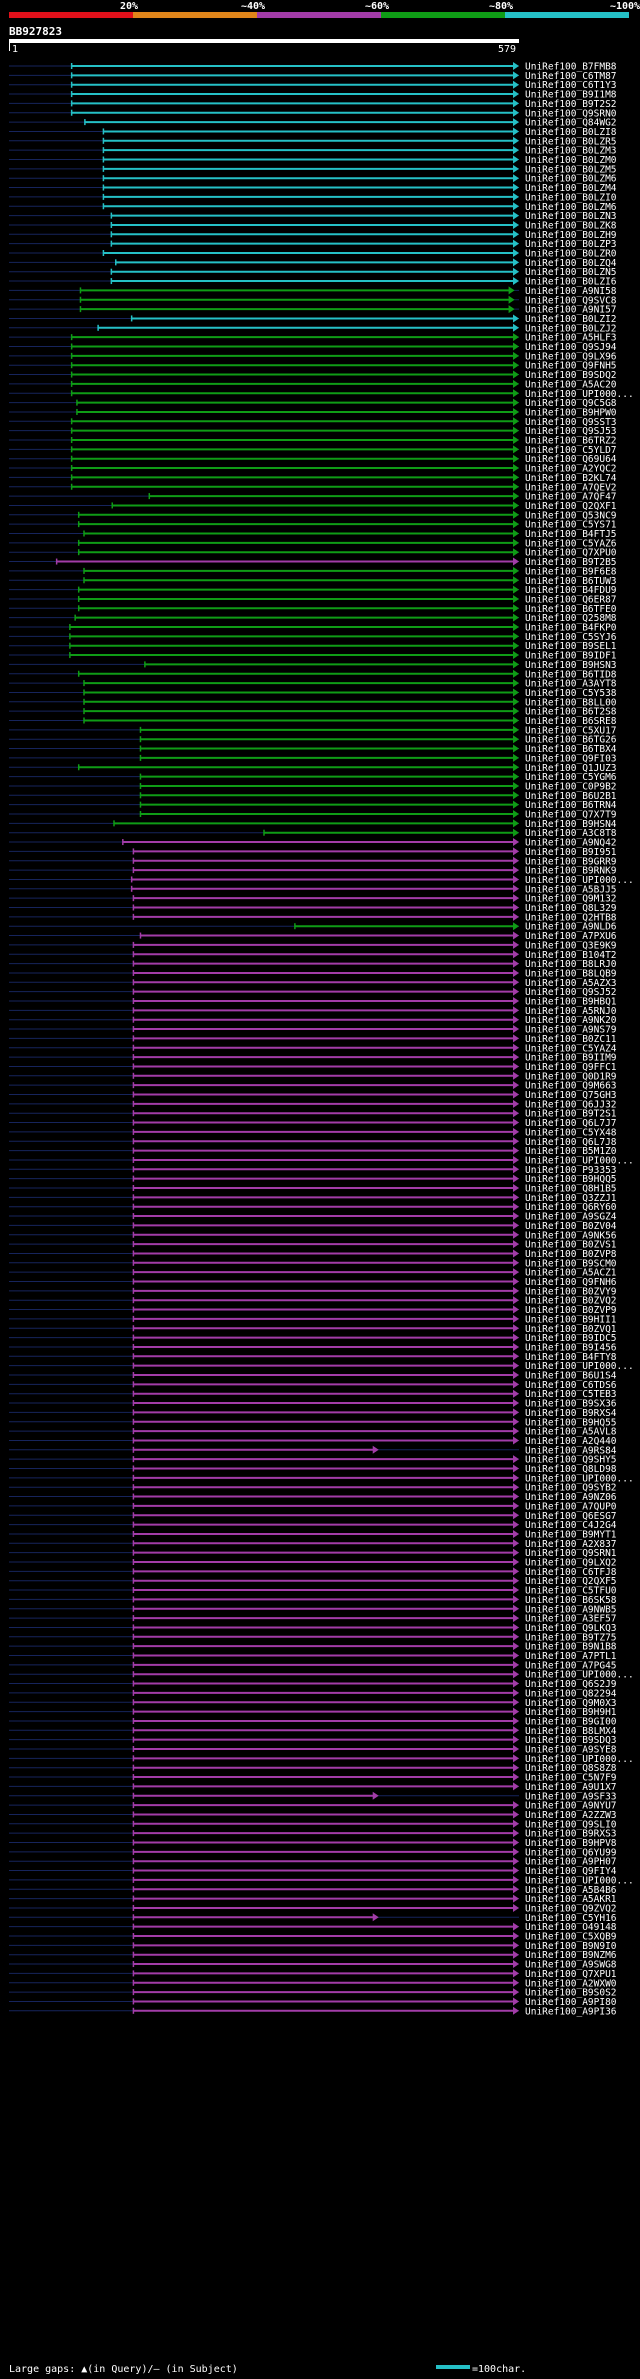 The height and width of the screenshot is (2379, 640). Describe the element at coordinates (313, 1226) in the screenshot. I see `hit-row: UniRef100_B0ZV04` at that location.